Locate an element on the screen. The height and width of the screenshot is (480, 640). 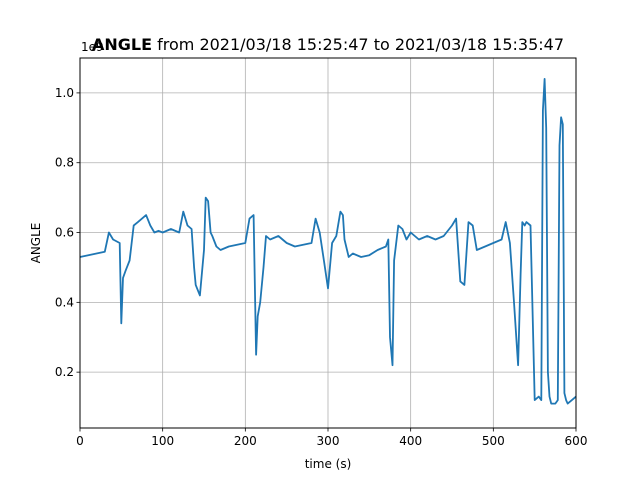
y-axis: 0.2 0.4 0.6 0.8 1.0 is located at coordinates (67, 232).